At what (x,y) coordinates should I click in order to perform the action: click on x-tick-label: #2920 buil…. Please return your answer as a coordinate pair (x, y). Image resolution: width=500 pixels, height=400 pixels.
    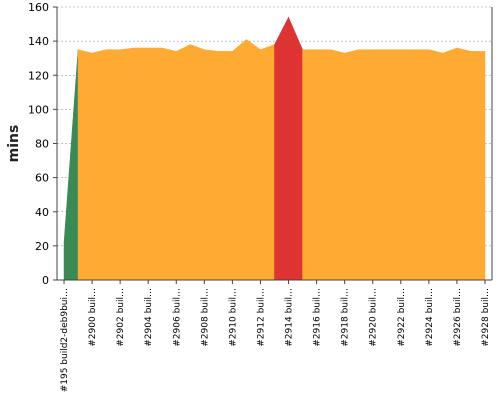
    Looking at the image, I should click on (374, 317).